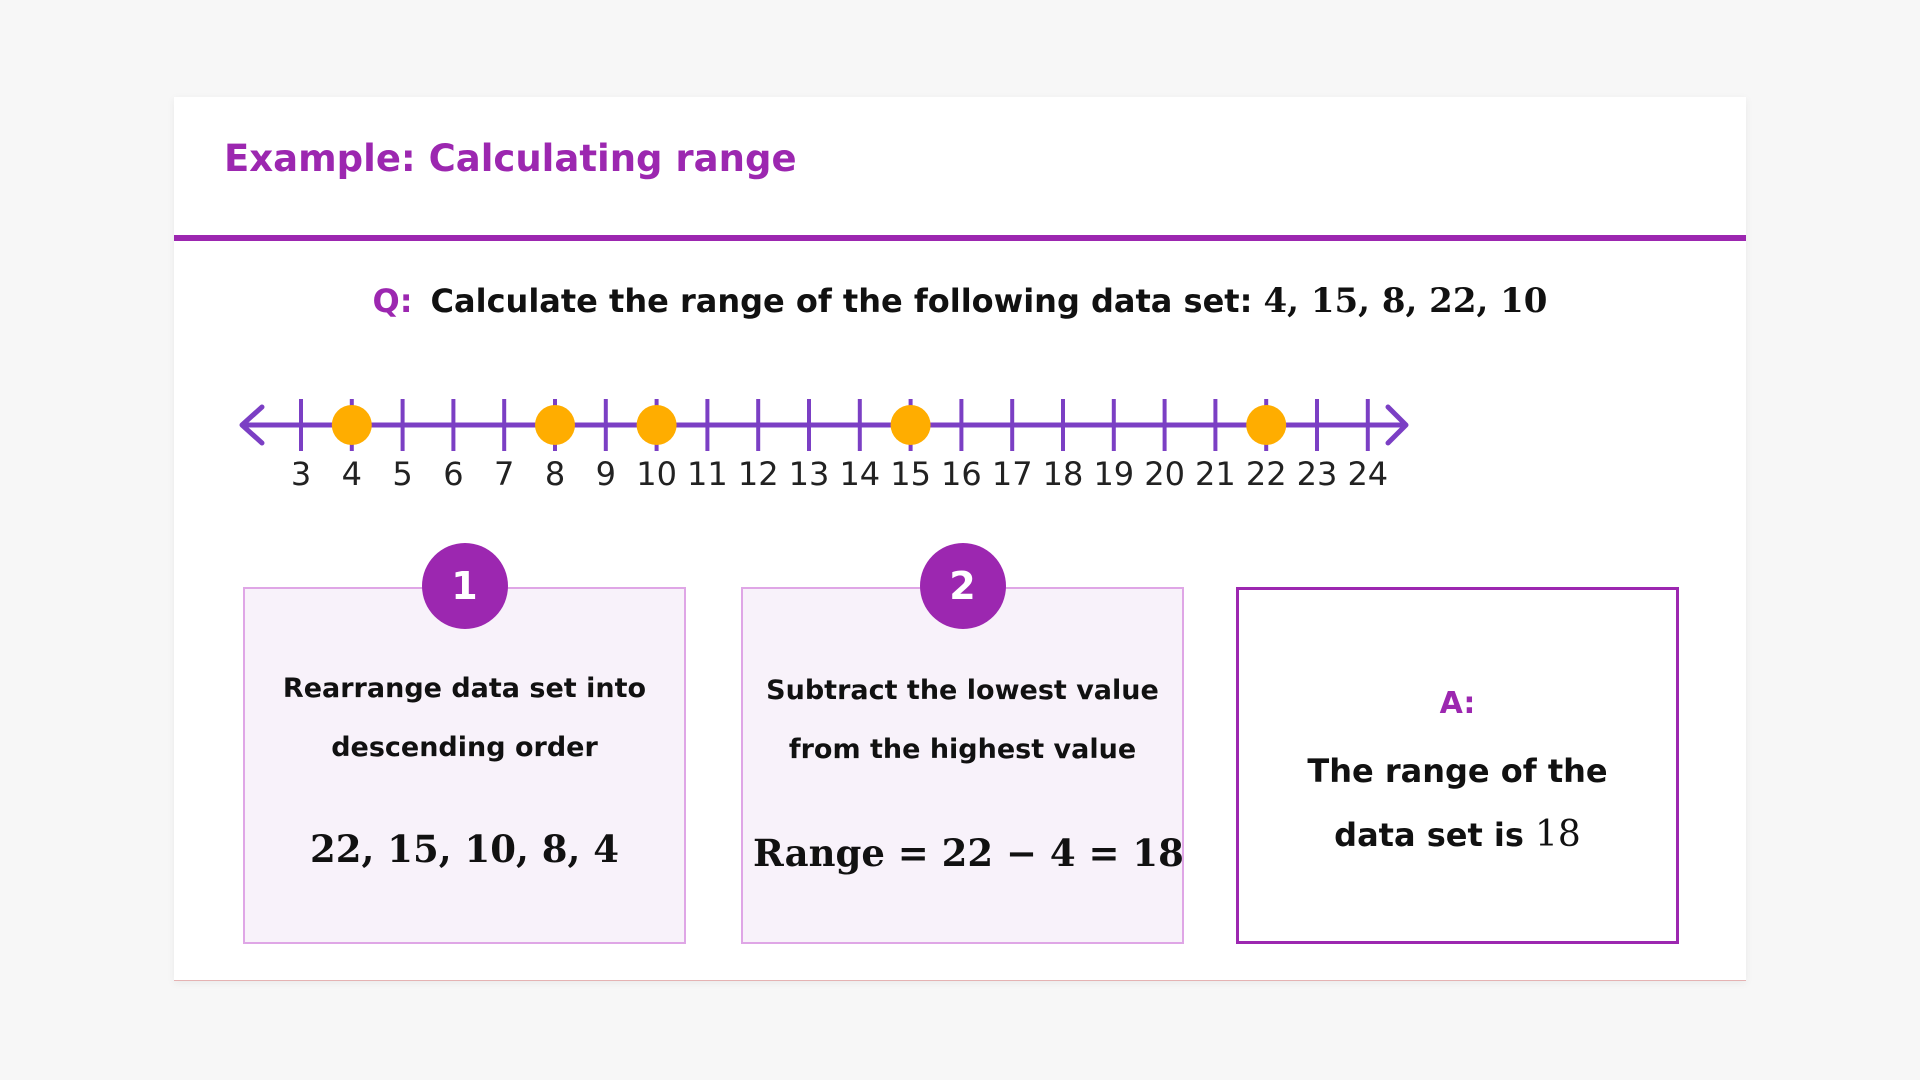 The height and width of the screenshot is (1080, 1920). What do you see at coordinates (824, 446) in the screenshot?
I see `number-line: 3 4 5 6 7 8 9 10 11 12 13 14 15 16 17 18 19 20 21 22 23 24` at bounding box center [824, 446].